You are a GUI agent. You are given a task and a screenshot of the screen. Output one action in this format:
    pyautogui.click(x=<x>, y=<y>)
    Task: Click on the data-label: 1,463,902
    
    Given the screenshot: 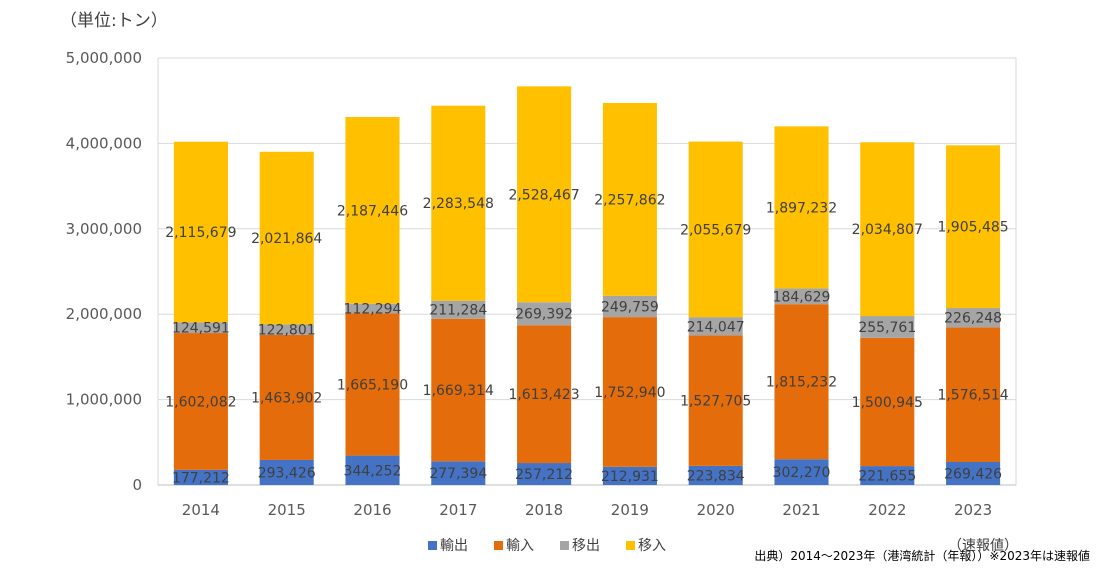 What is the action you would take?
    pyautogui.click(x=286, y=398)
    